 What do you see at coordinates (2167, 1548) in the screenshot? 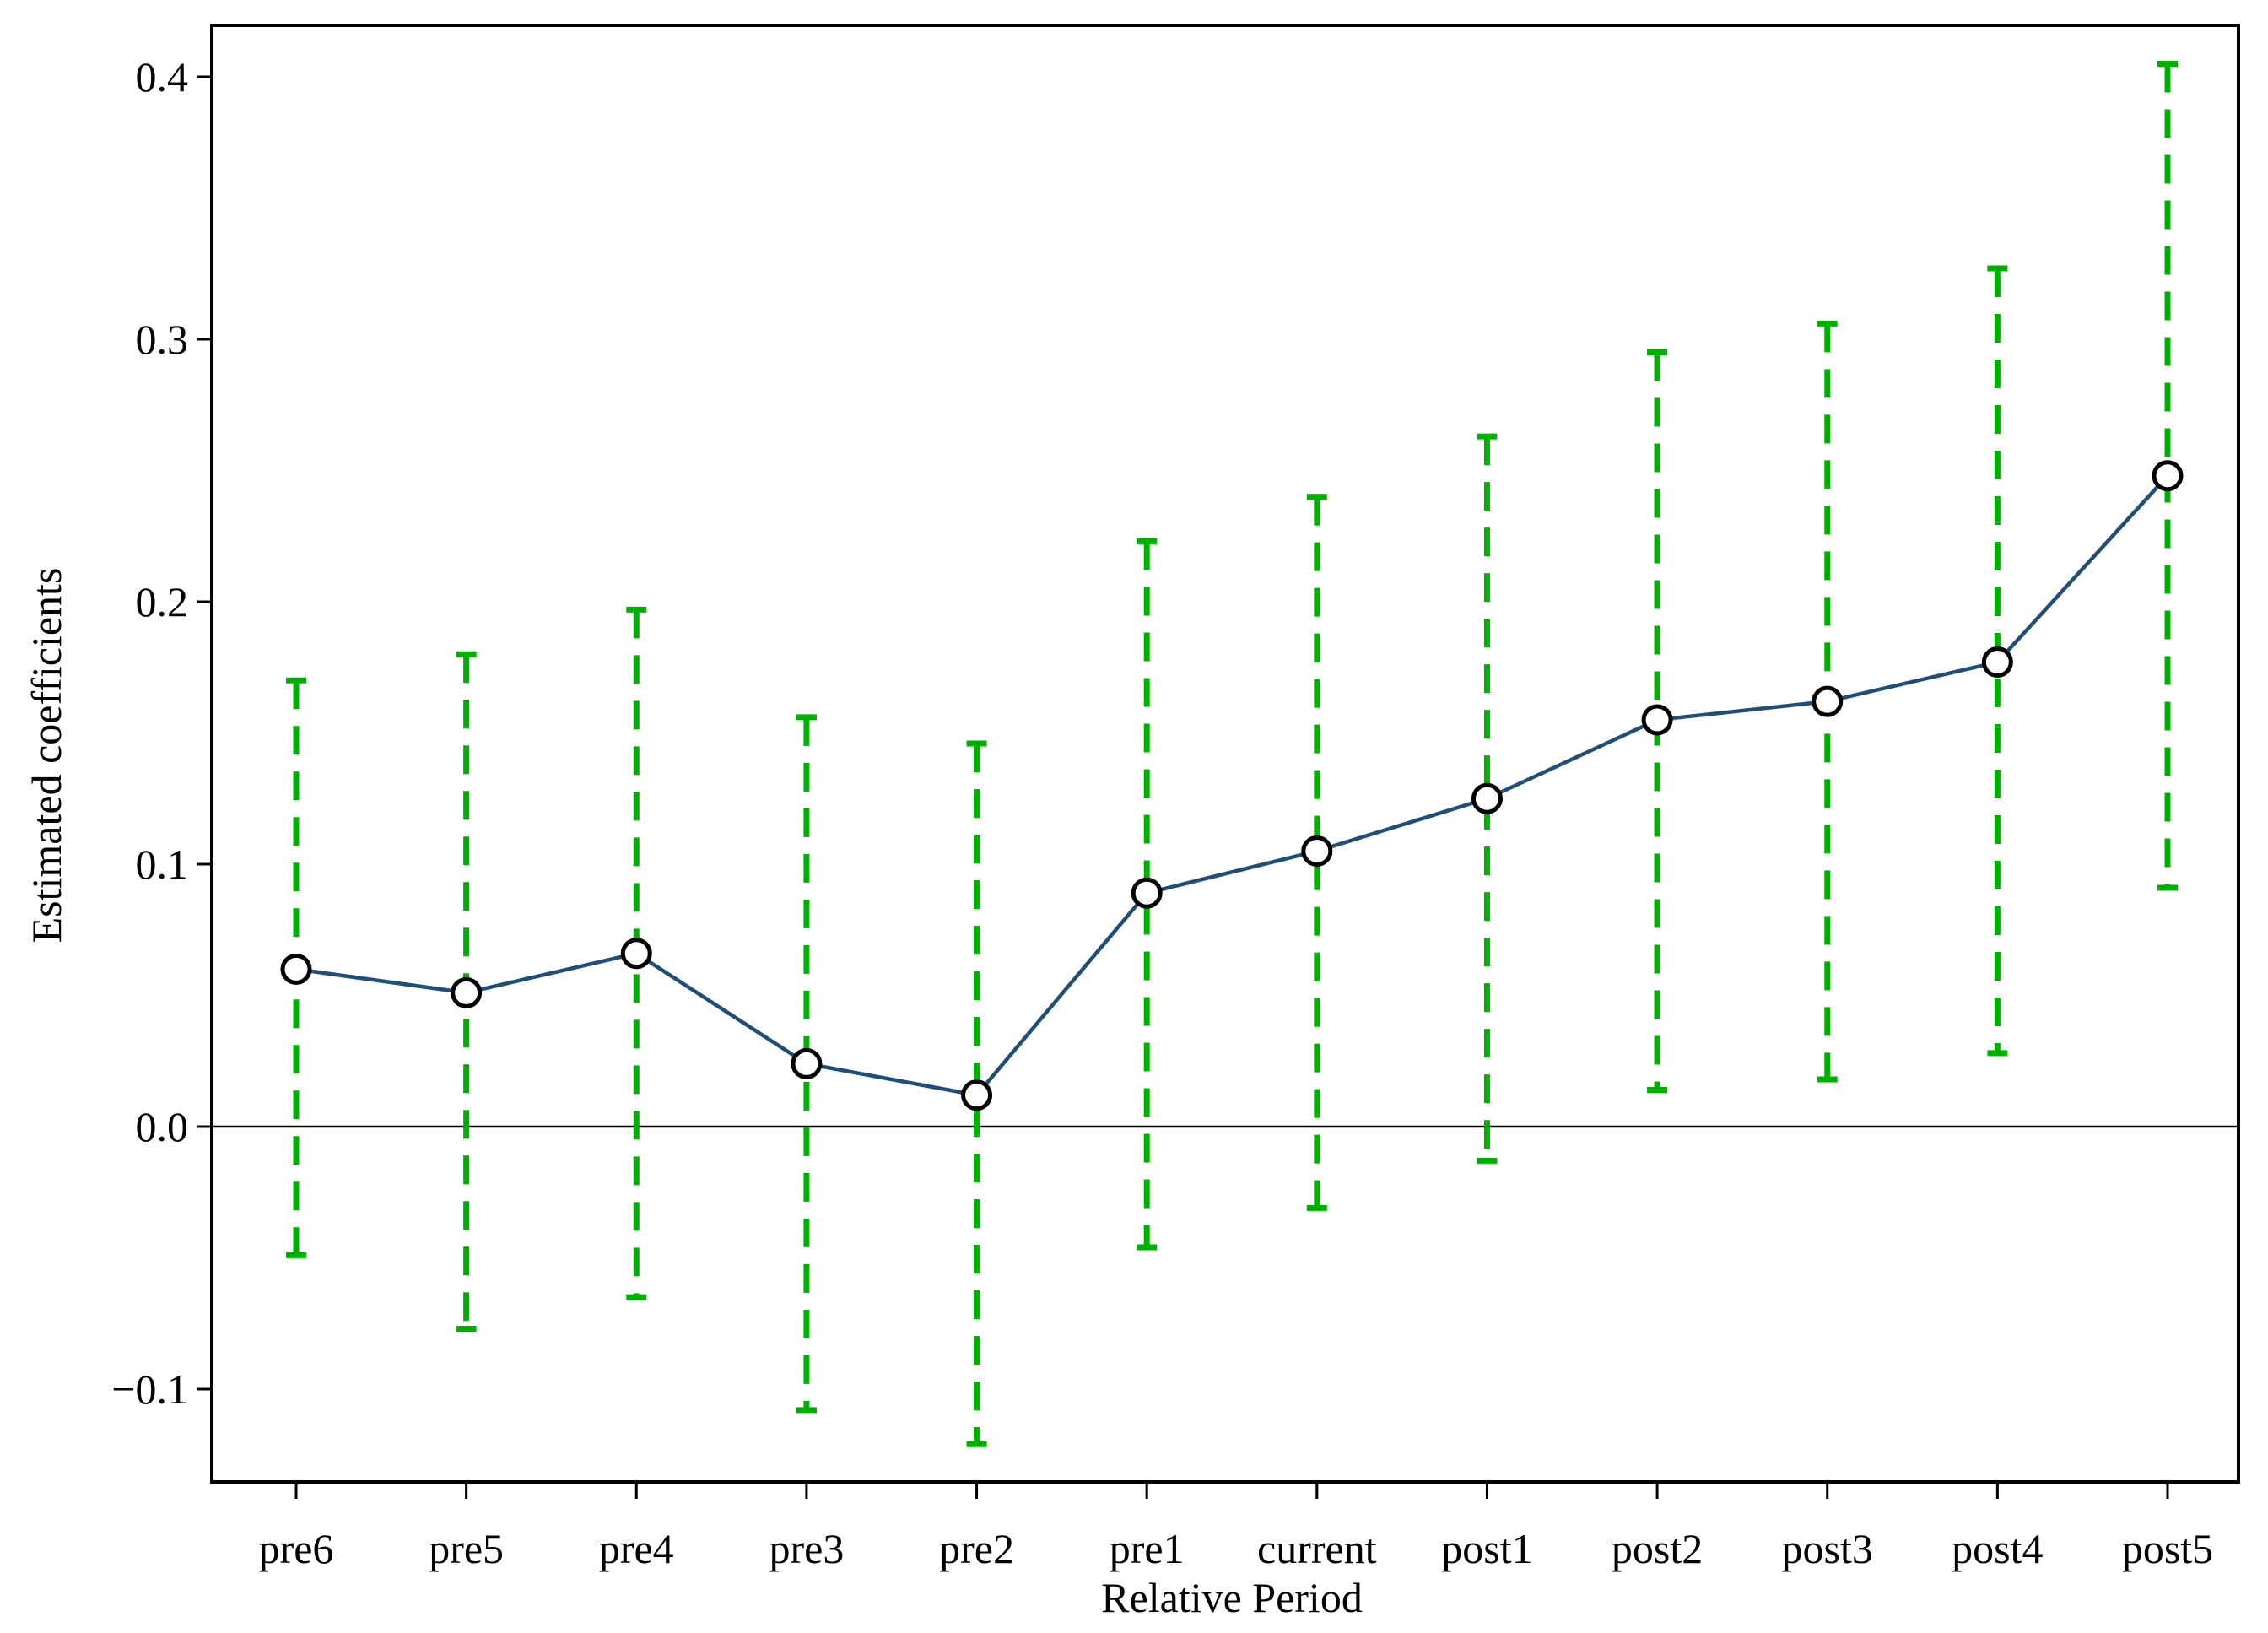
I see `x-tick-label: post5` at bounding box center [2167, 1548].